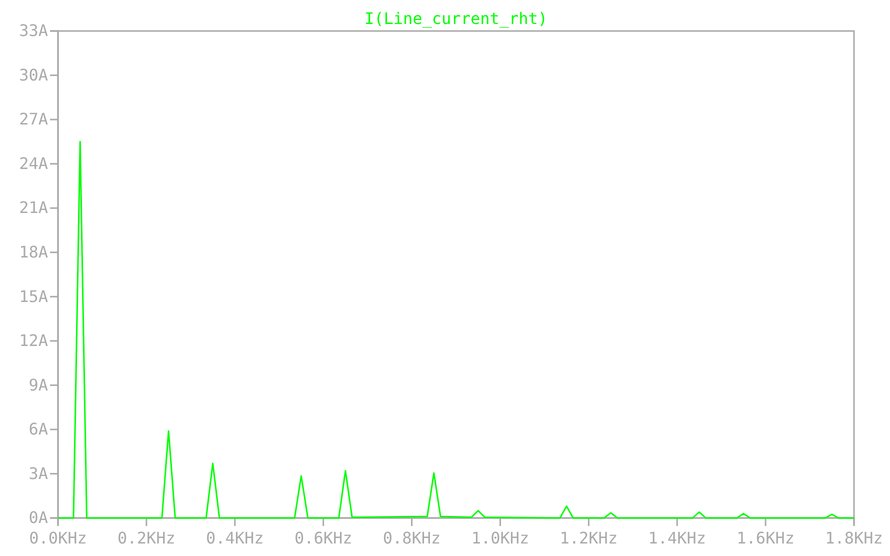 The image size is (890, 556). I want to click on x-tick-label: 0.2KHz, so click(147, 538).